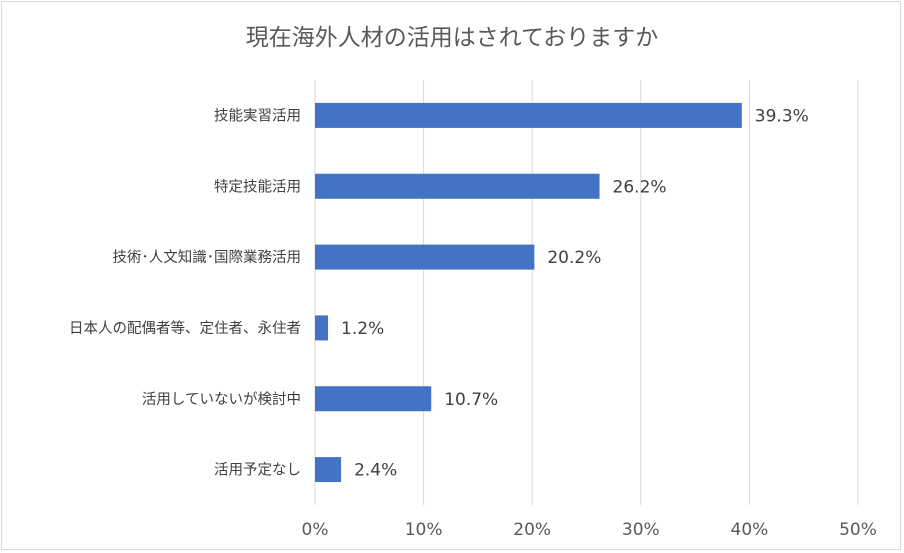 This screenshot has width=904, height=553. I want to click on category-label-1: 特定技能活用, so click(257, 186).